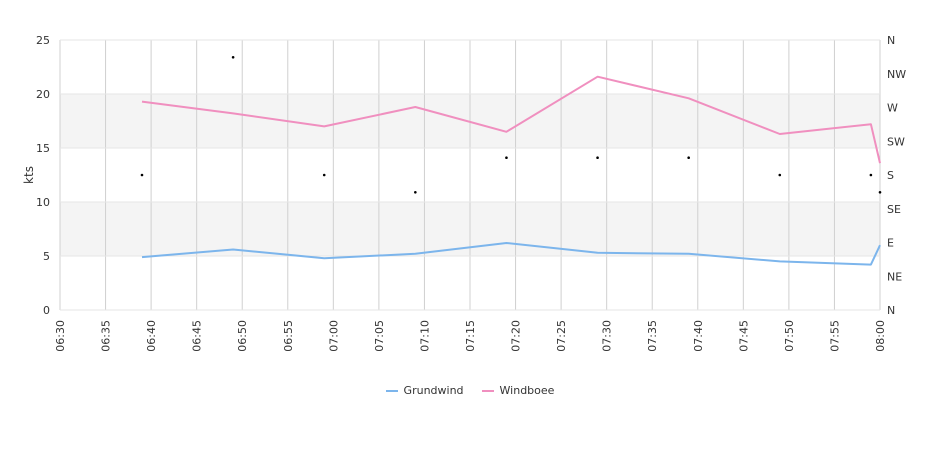 The height and width of the screenshot is (450, 940). I want to click on x-tick-label: 08:00, so click(880, 336).